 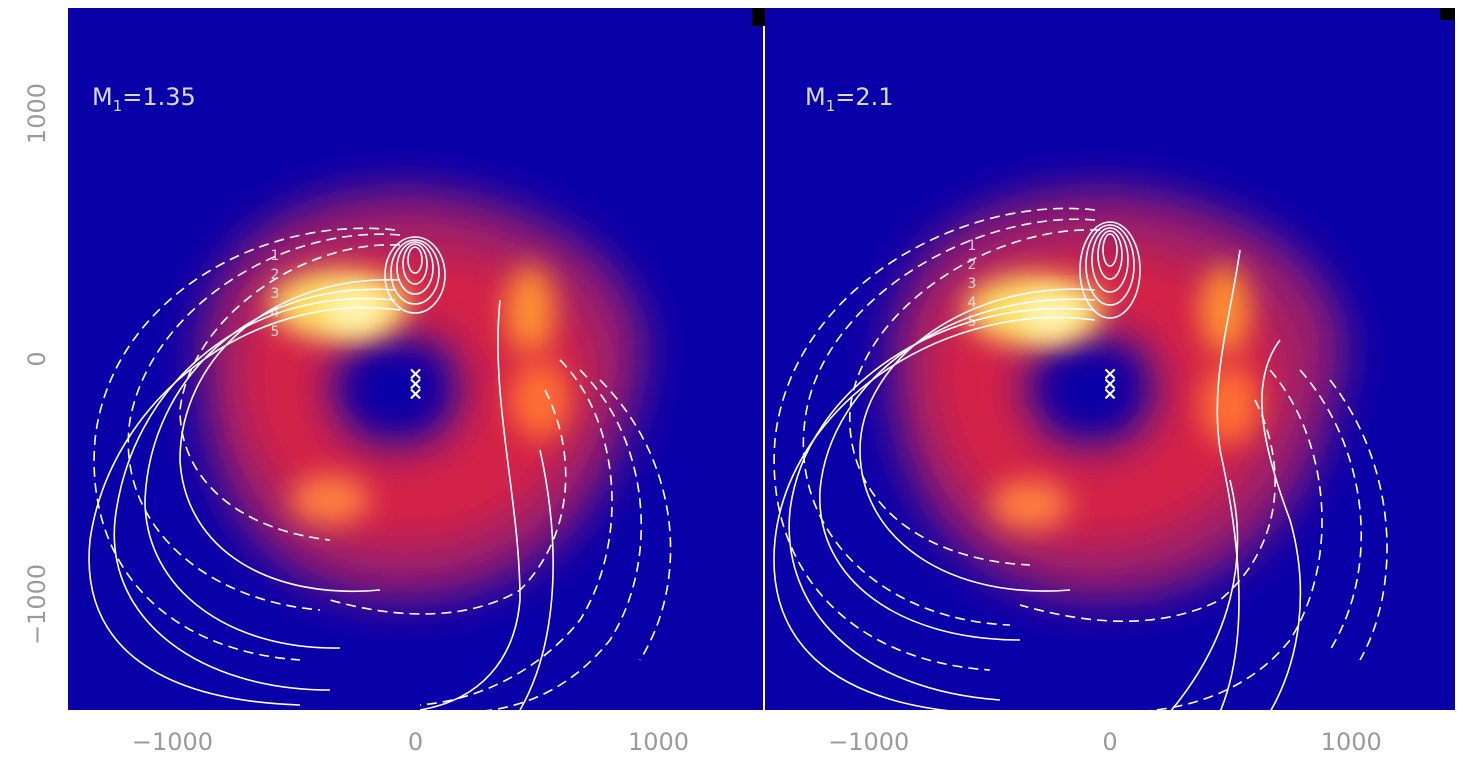 I want to click on panel-left-y-ticks: −1000 0 1000, so click(x=37, y=364).